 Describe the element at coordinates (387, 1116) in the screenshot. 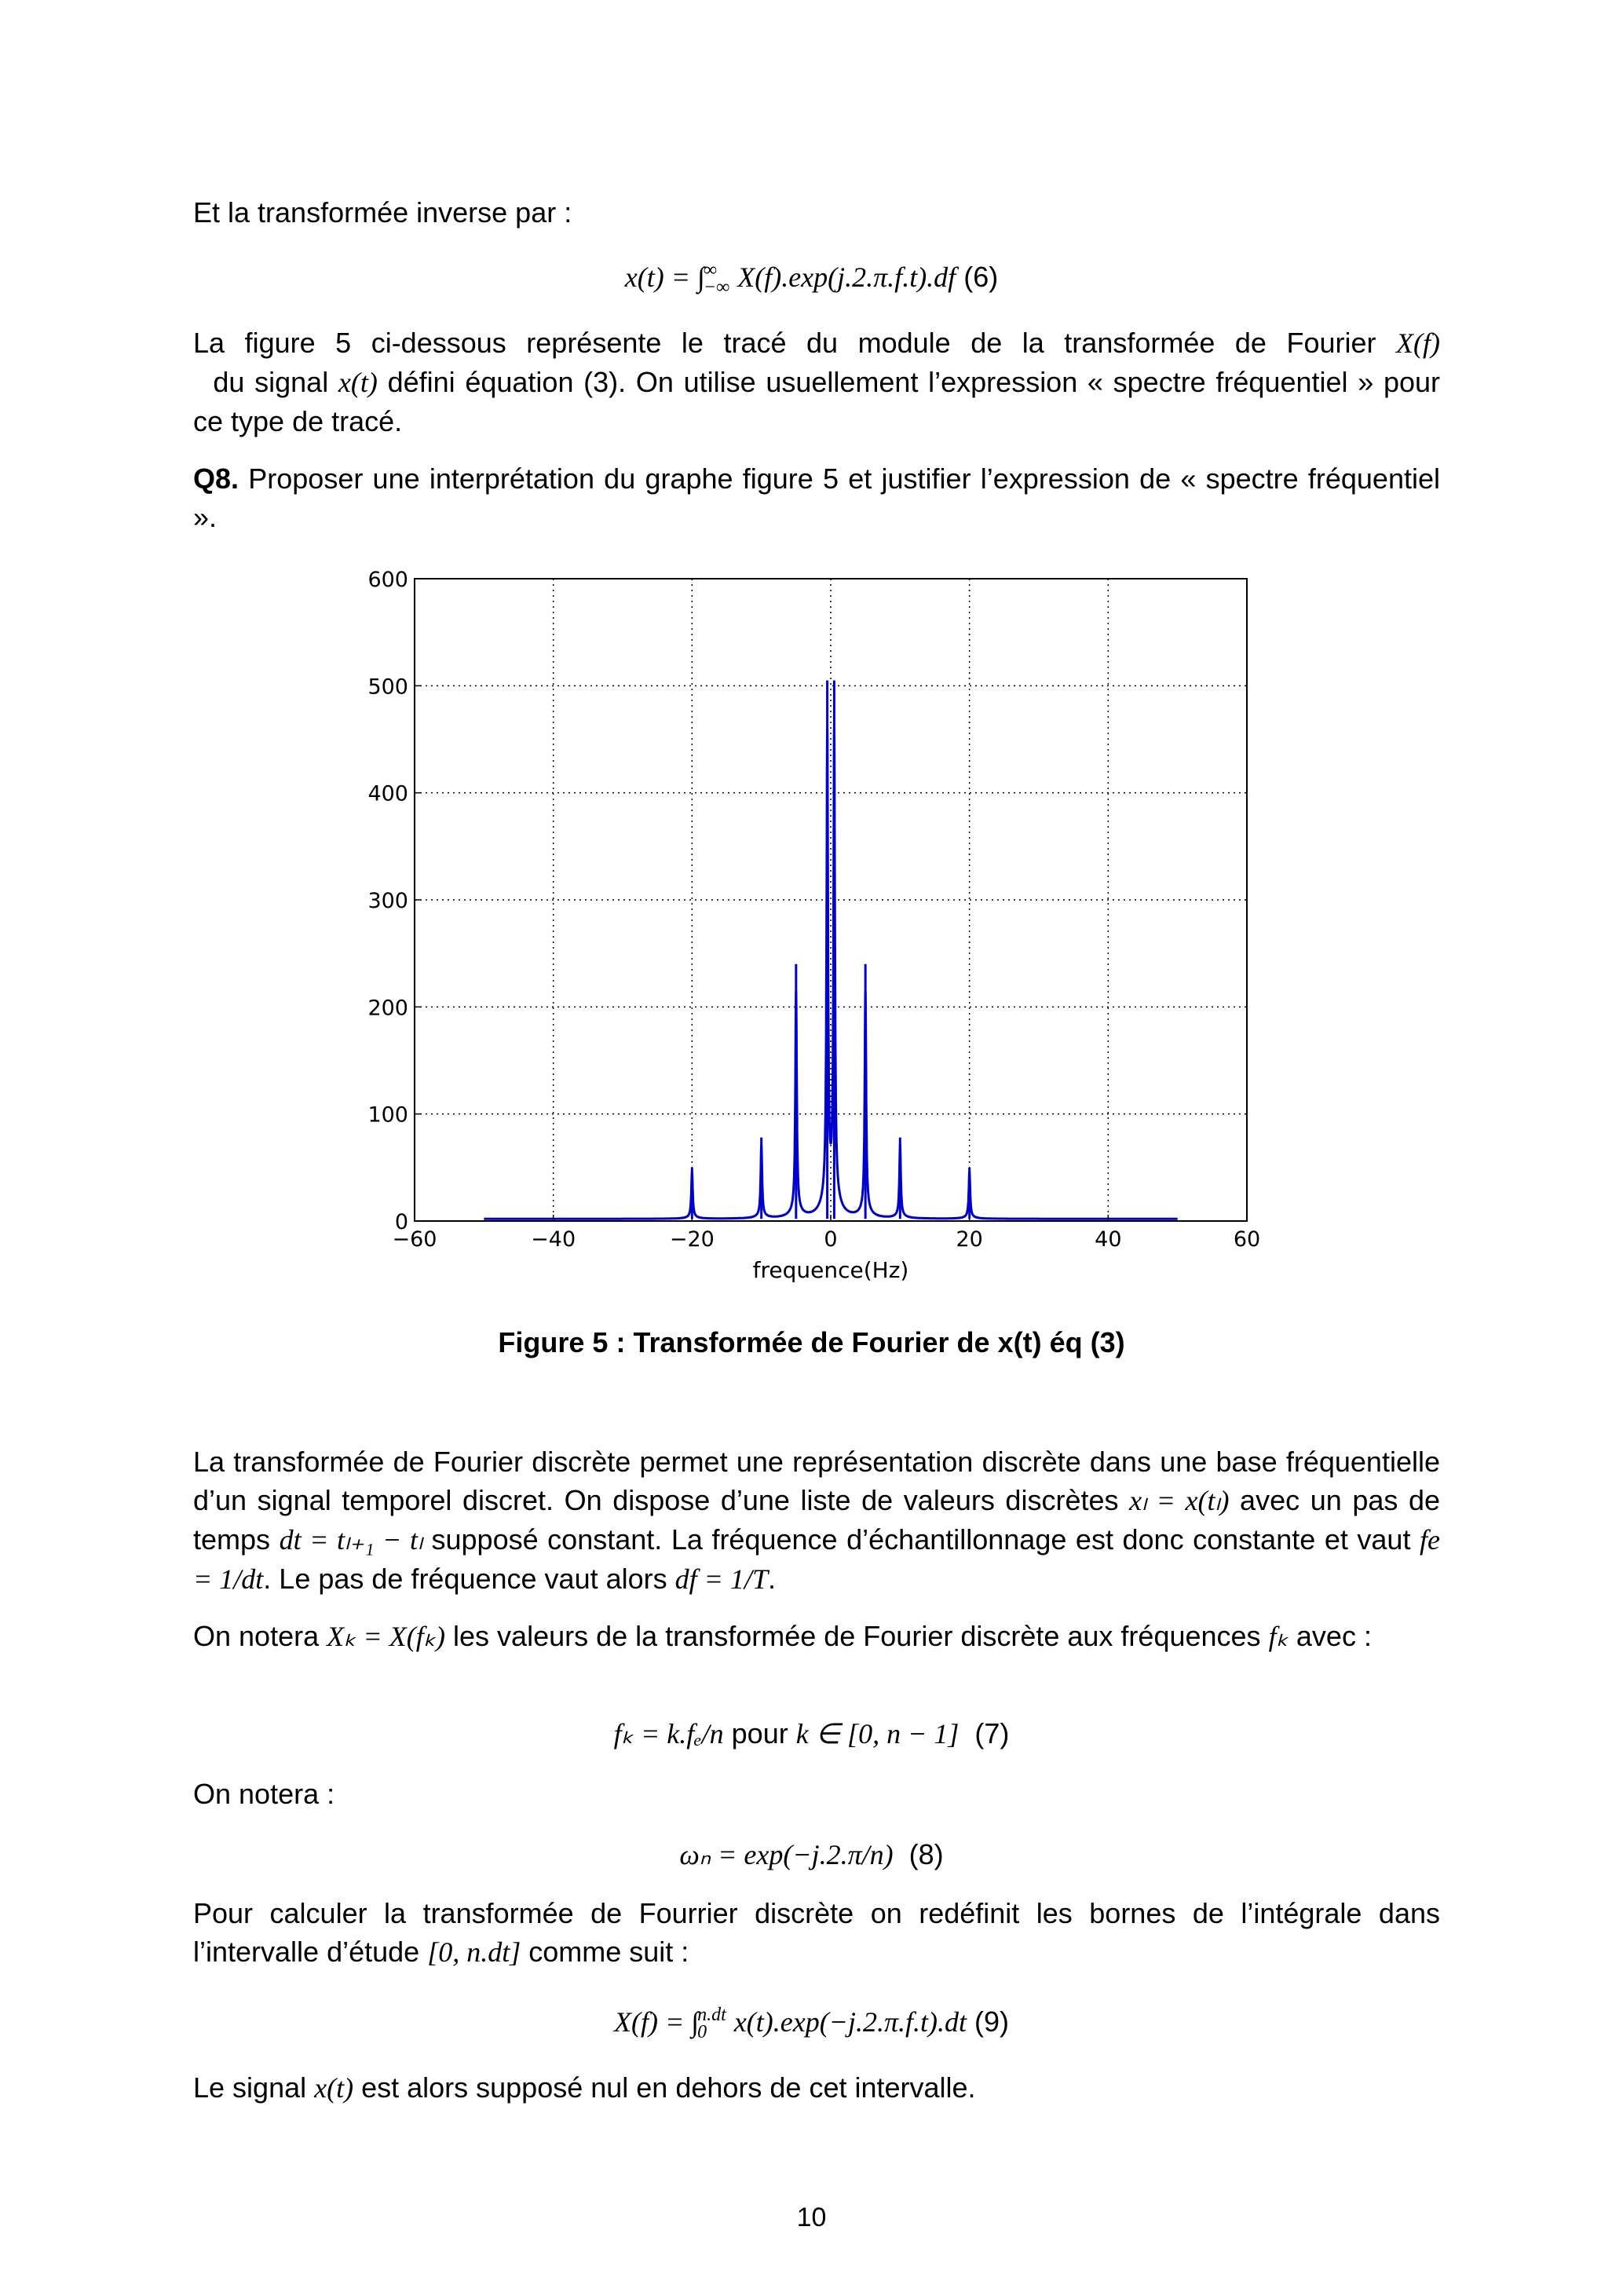

I see `y-tick-label: 100` at that location.